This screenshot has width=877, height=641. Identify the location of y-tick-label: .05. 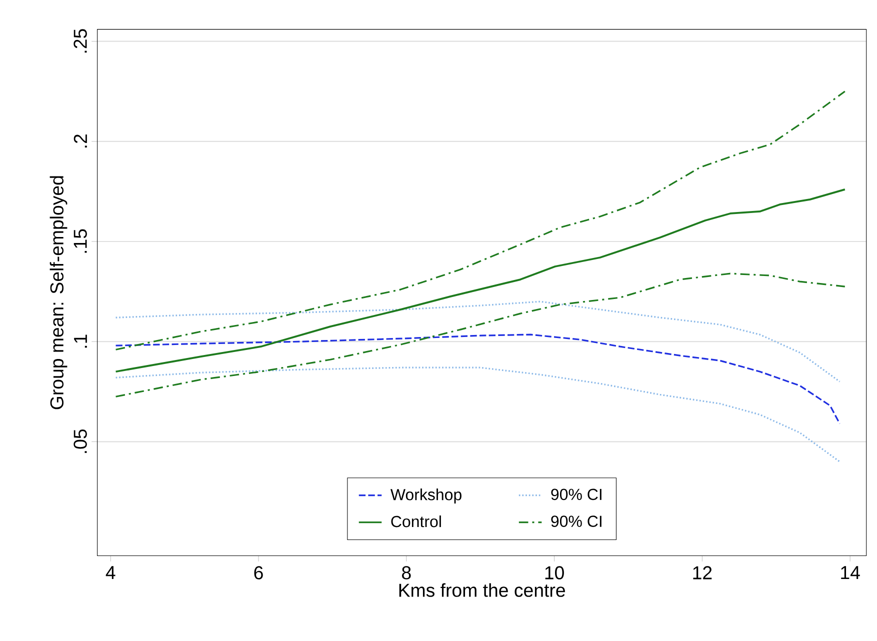
(80, 441).